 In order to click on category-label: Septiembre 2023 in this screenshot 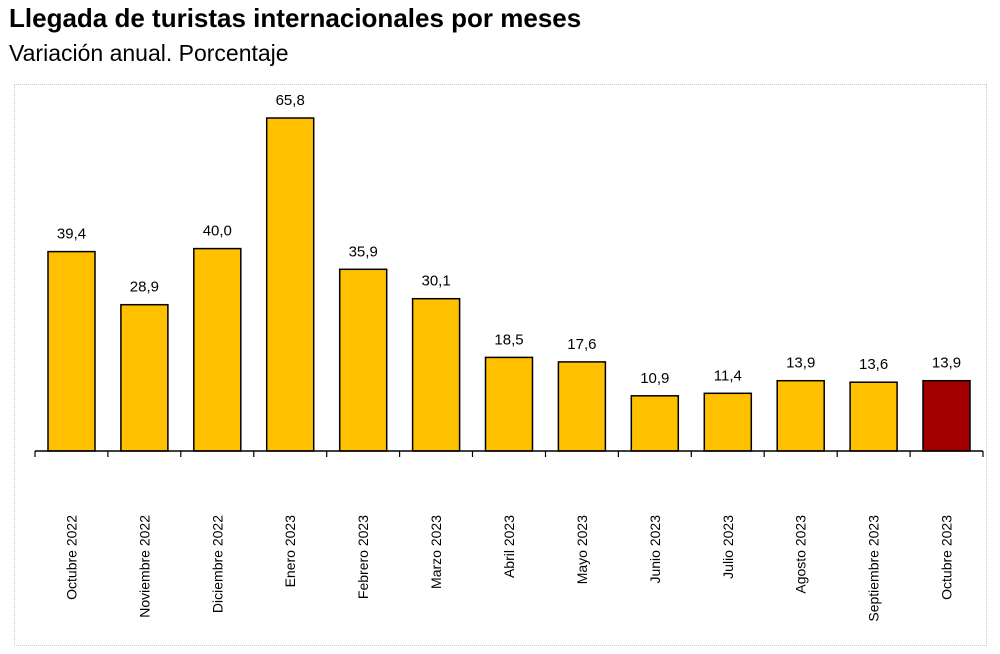, I will do `click(874, 568)`.